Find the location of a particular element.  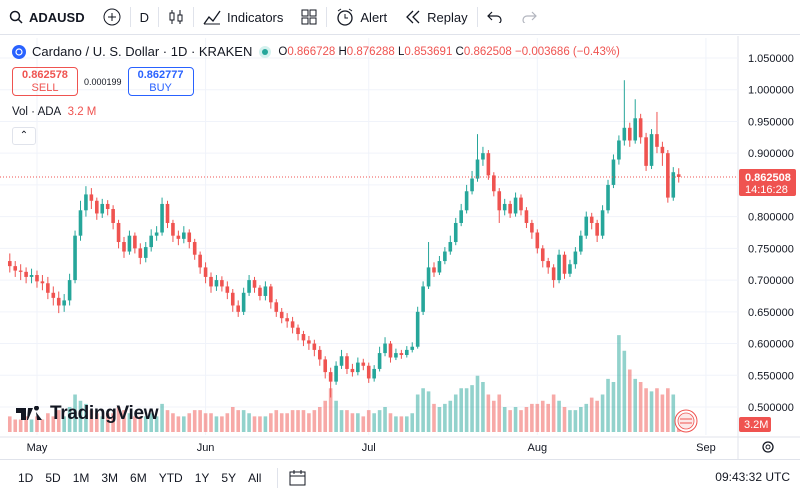

search-icon is located at coordinates (16, 17).